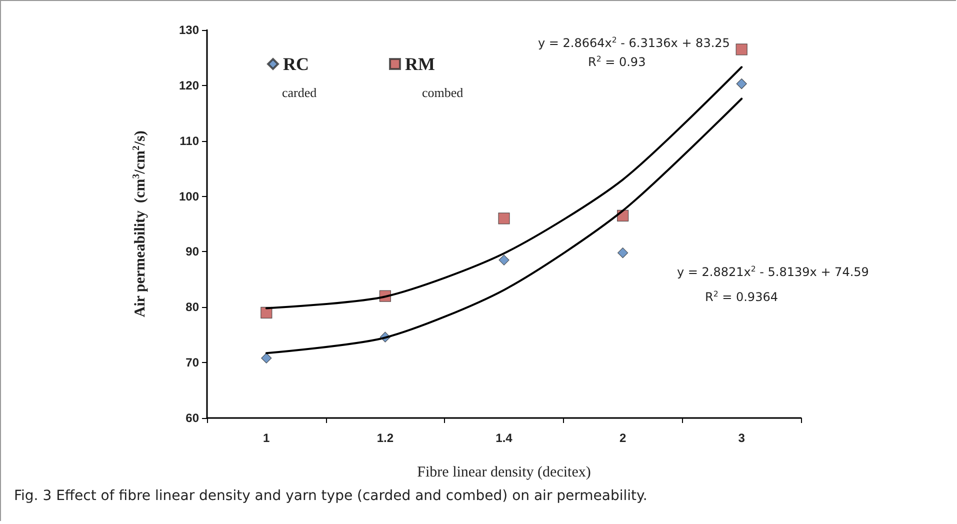 This screenshot has width=957, height=524. What do you see at coordinates (193, 251) in the screenshot?
I see `y-tick-label: 90` at bounding box center [193, 251].